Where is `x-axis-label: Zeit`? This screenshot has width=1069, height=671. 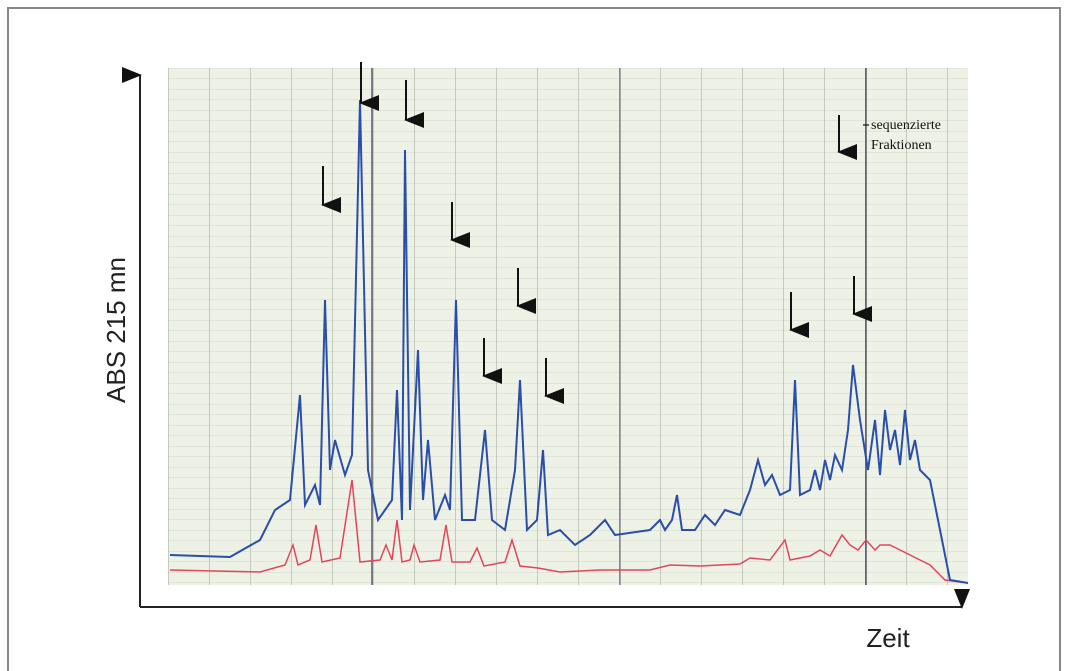 x-axis-label: Zeit is located at coordinates (888, 638).